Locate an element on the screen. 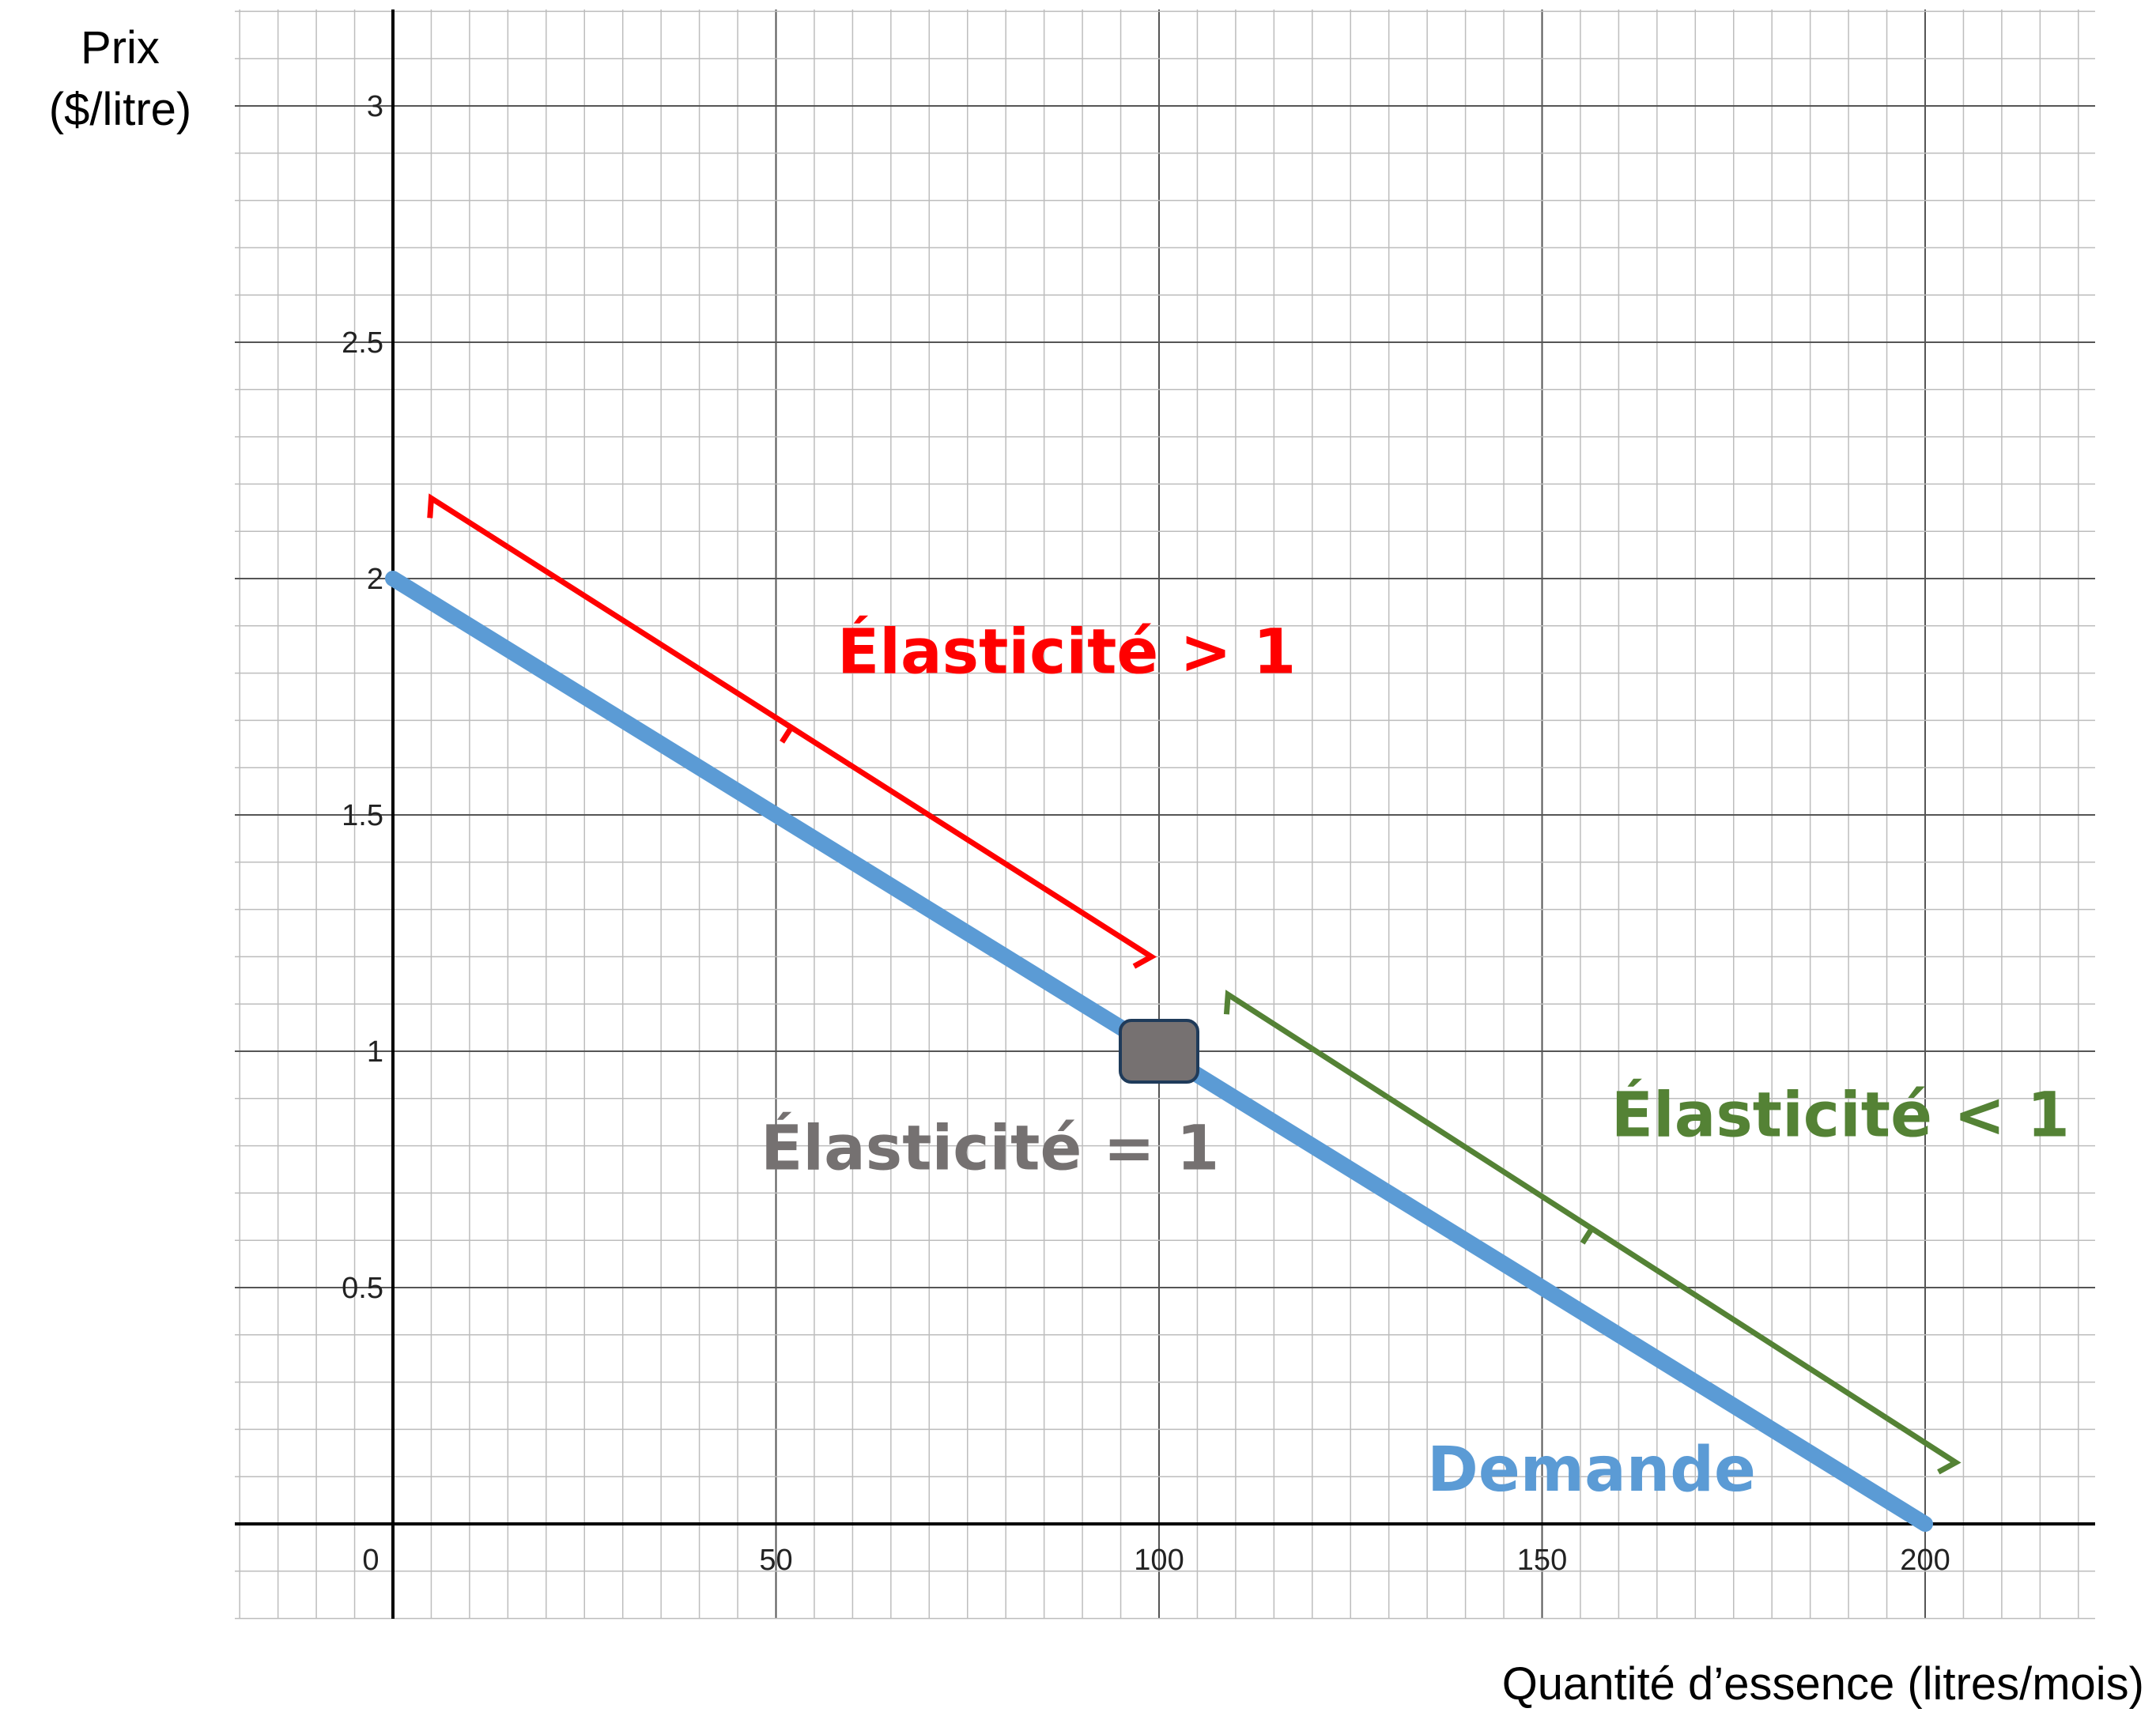 The height and width of the screenshot is (1731, 2156). unit-elastic-marker is located at coordinates (1159, 1051).